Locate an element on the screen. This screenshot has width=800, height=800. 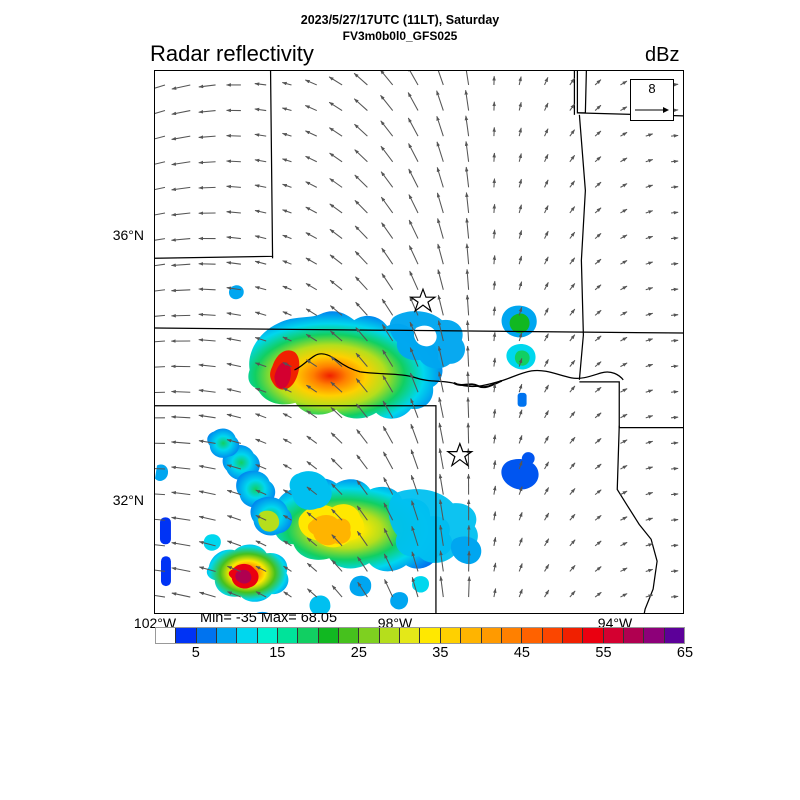
figure-title-datetime: 2023/5/27/17UTC (11LT), Saturday is located at coordinates (400, 20).